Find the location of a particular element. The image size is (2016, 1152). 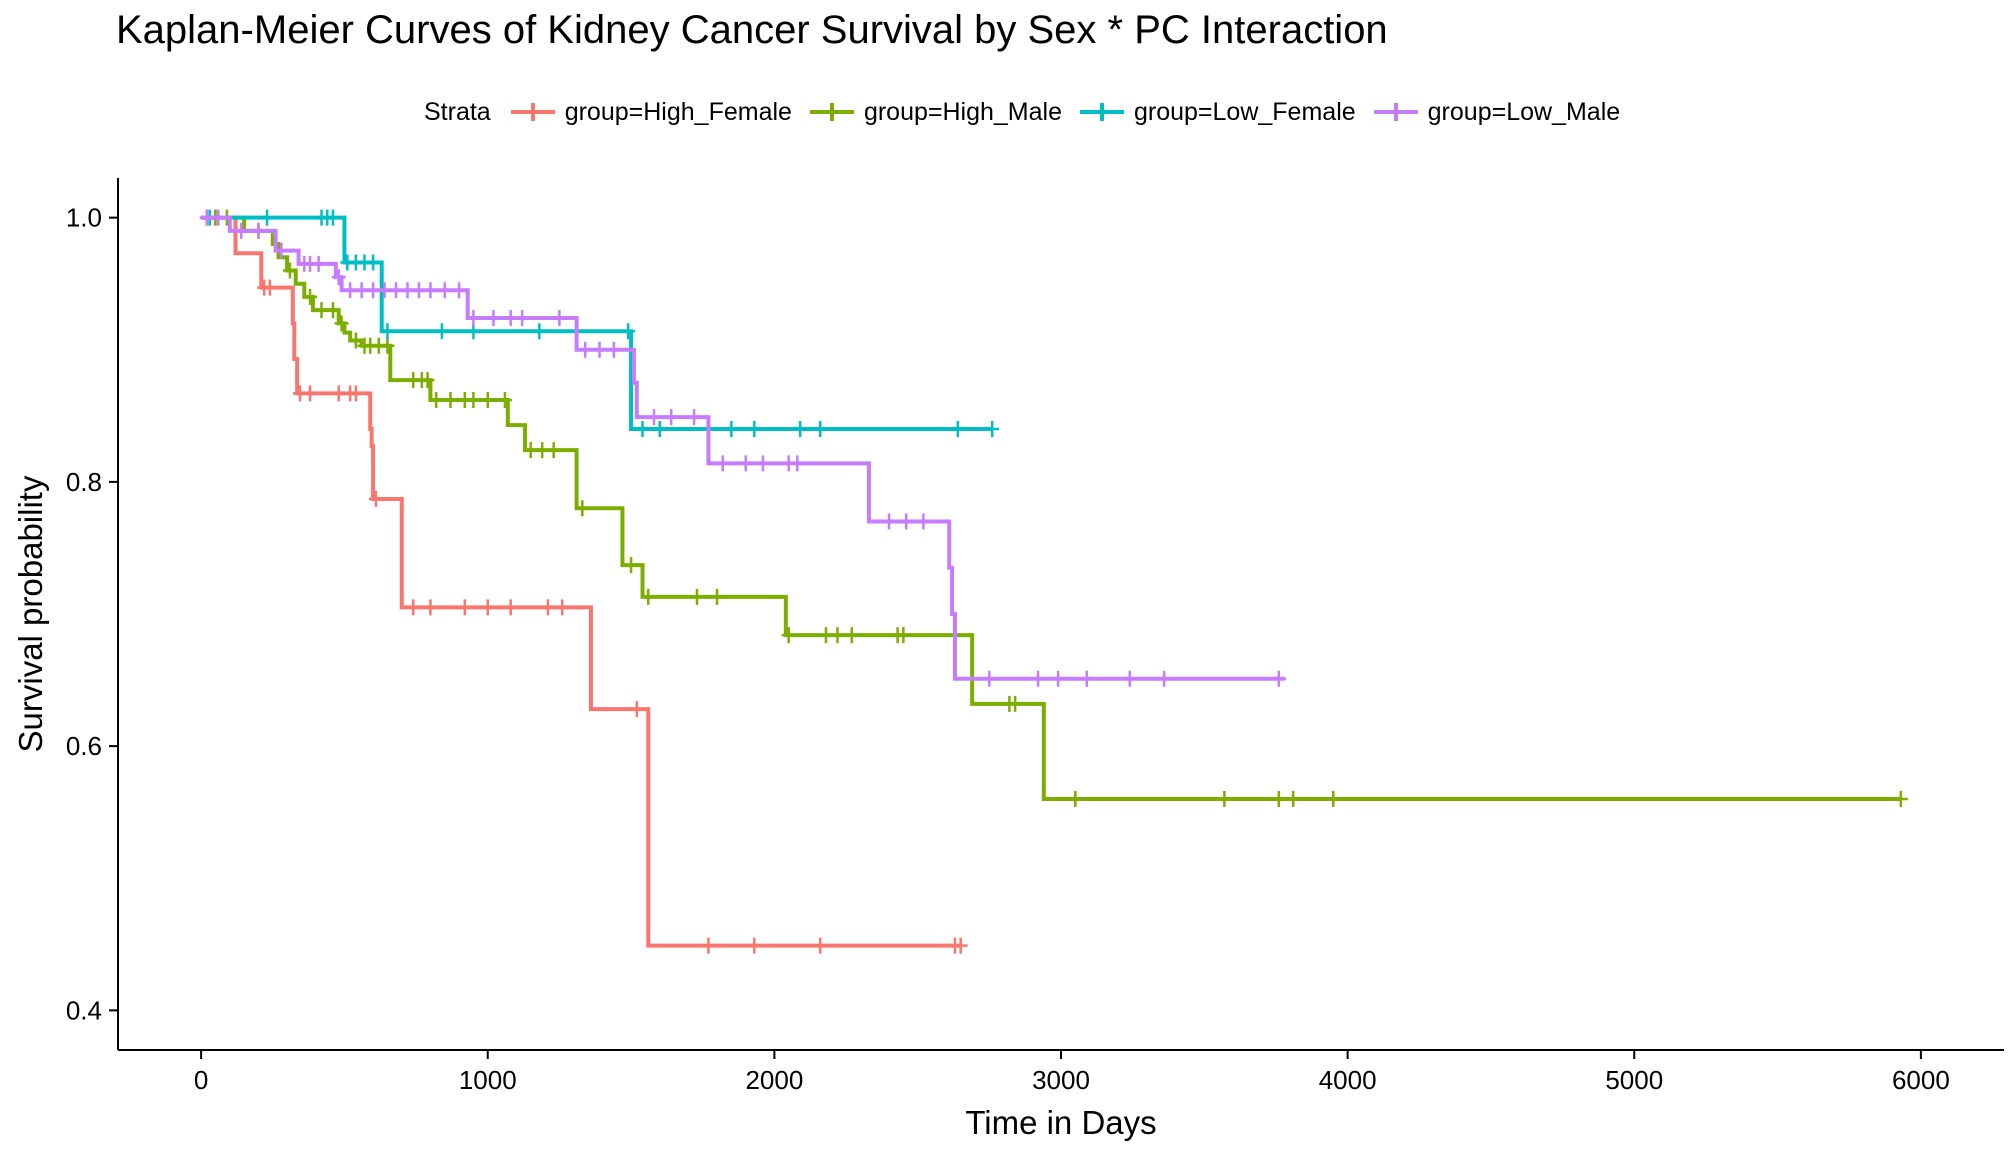

legend-title: Strata is located at coordinates (457, 111).